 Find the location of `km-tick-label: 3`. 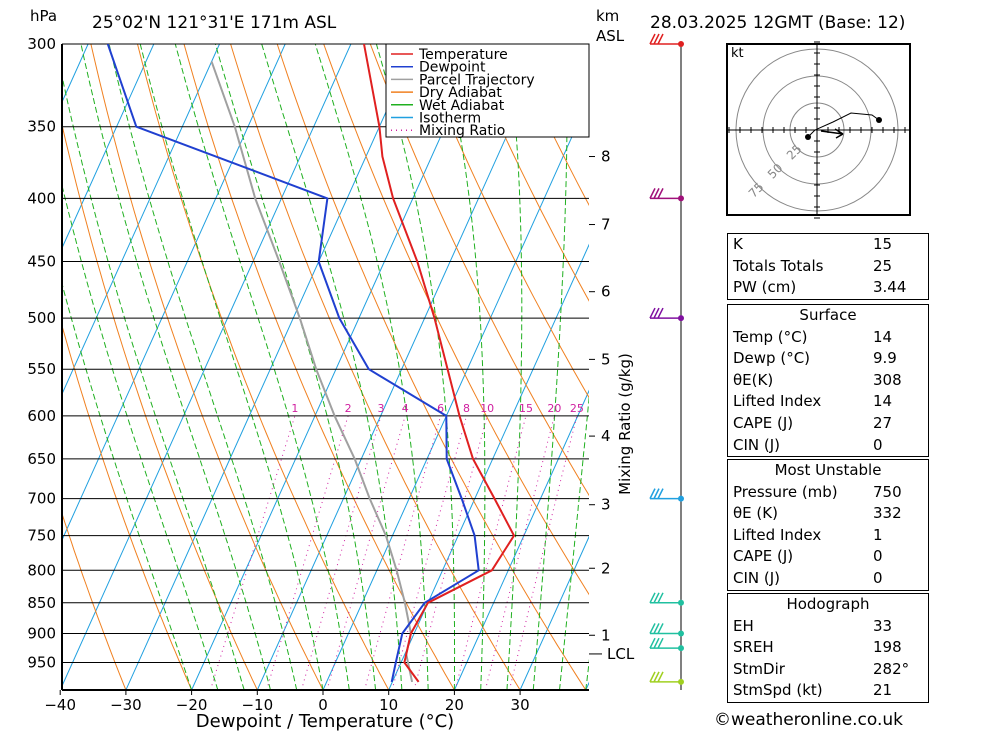

km-tick-label: 3 is located at coordinates (606, 505).